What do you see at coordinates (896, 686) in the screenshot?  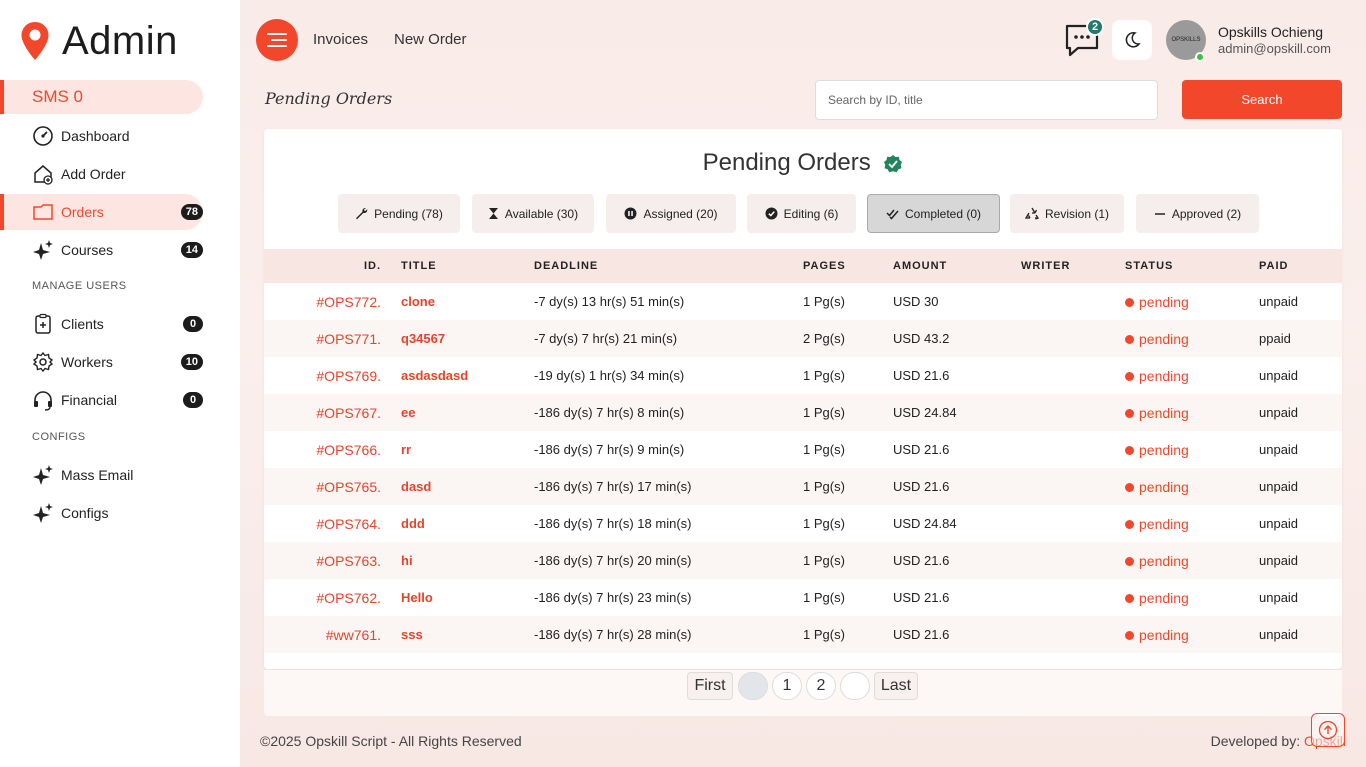 I see `pagination-last: Last` at bounding box center [896, 686].